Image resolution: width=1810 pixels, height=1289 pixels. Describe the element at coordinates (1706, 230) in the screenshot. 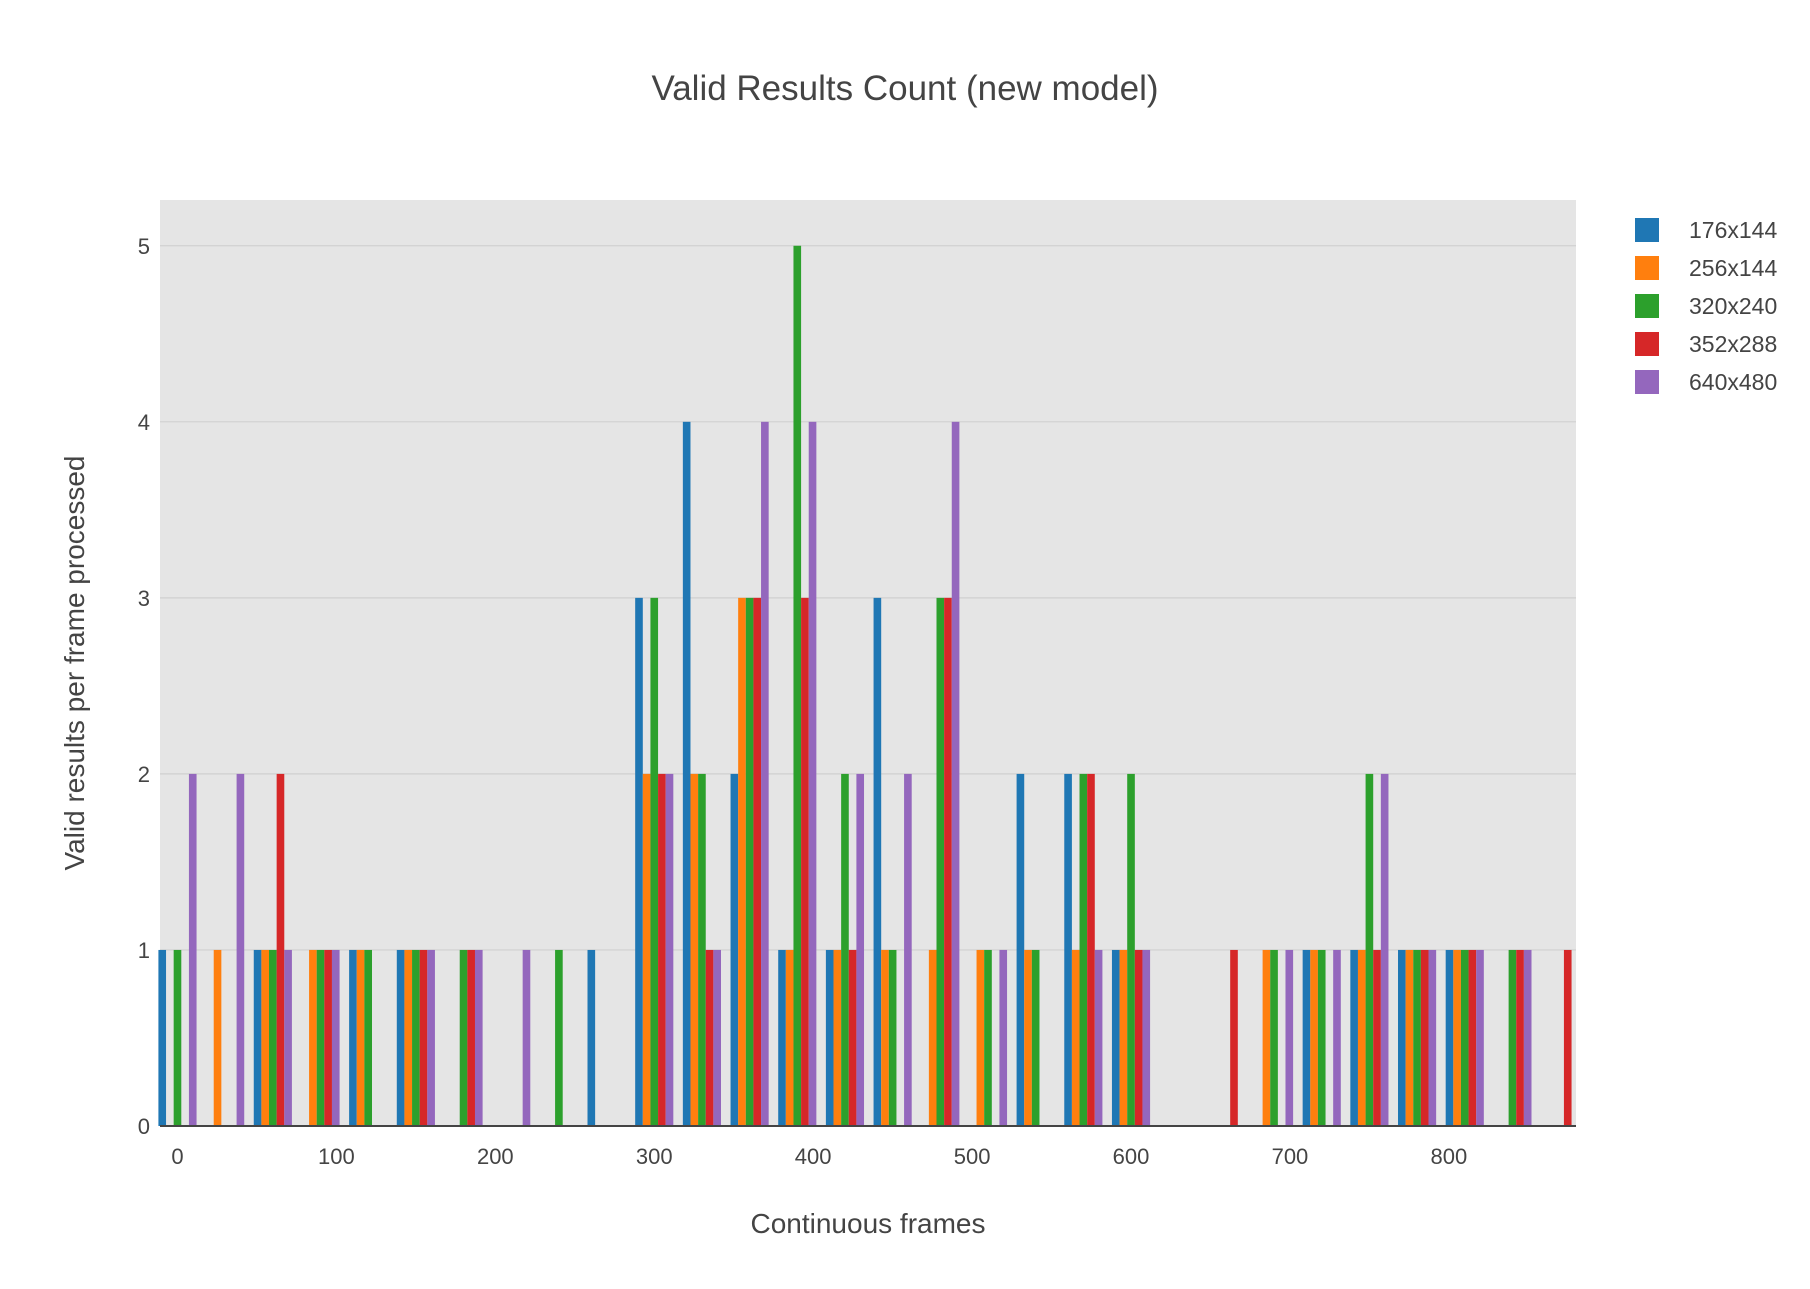

I see `legend-item-176x144: 176x144` at that location.